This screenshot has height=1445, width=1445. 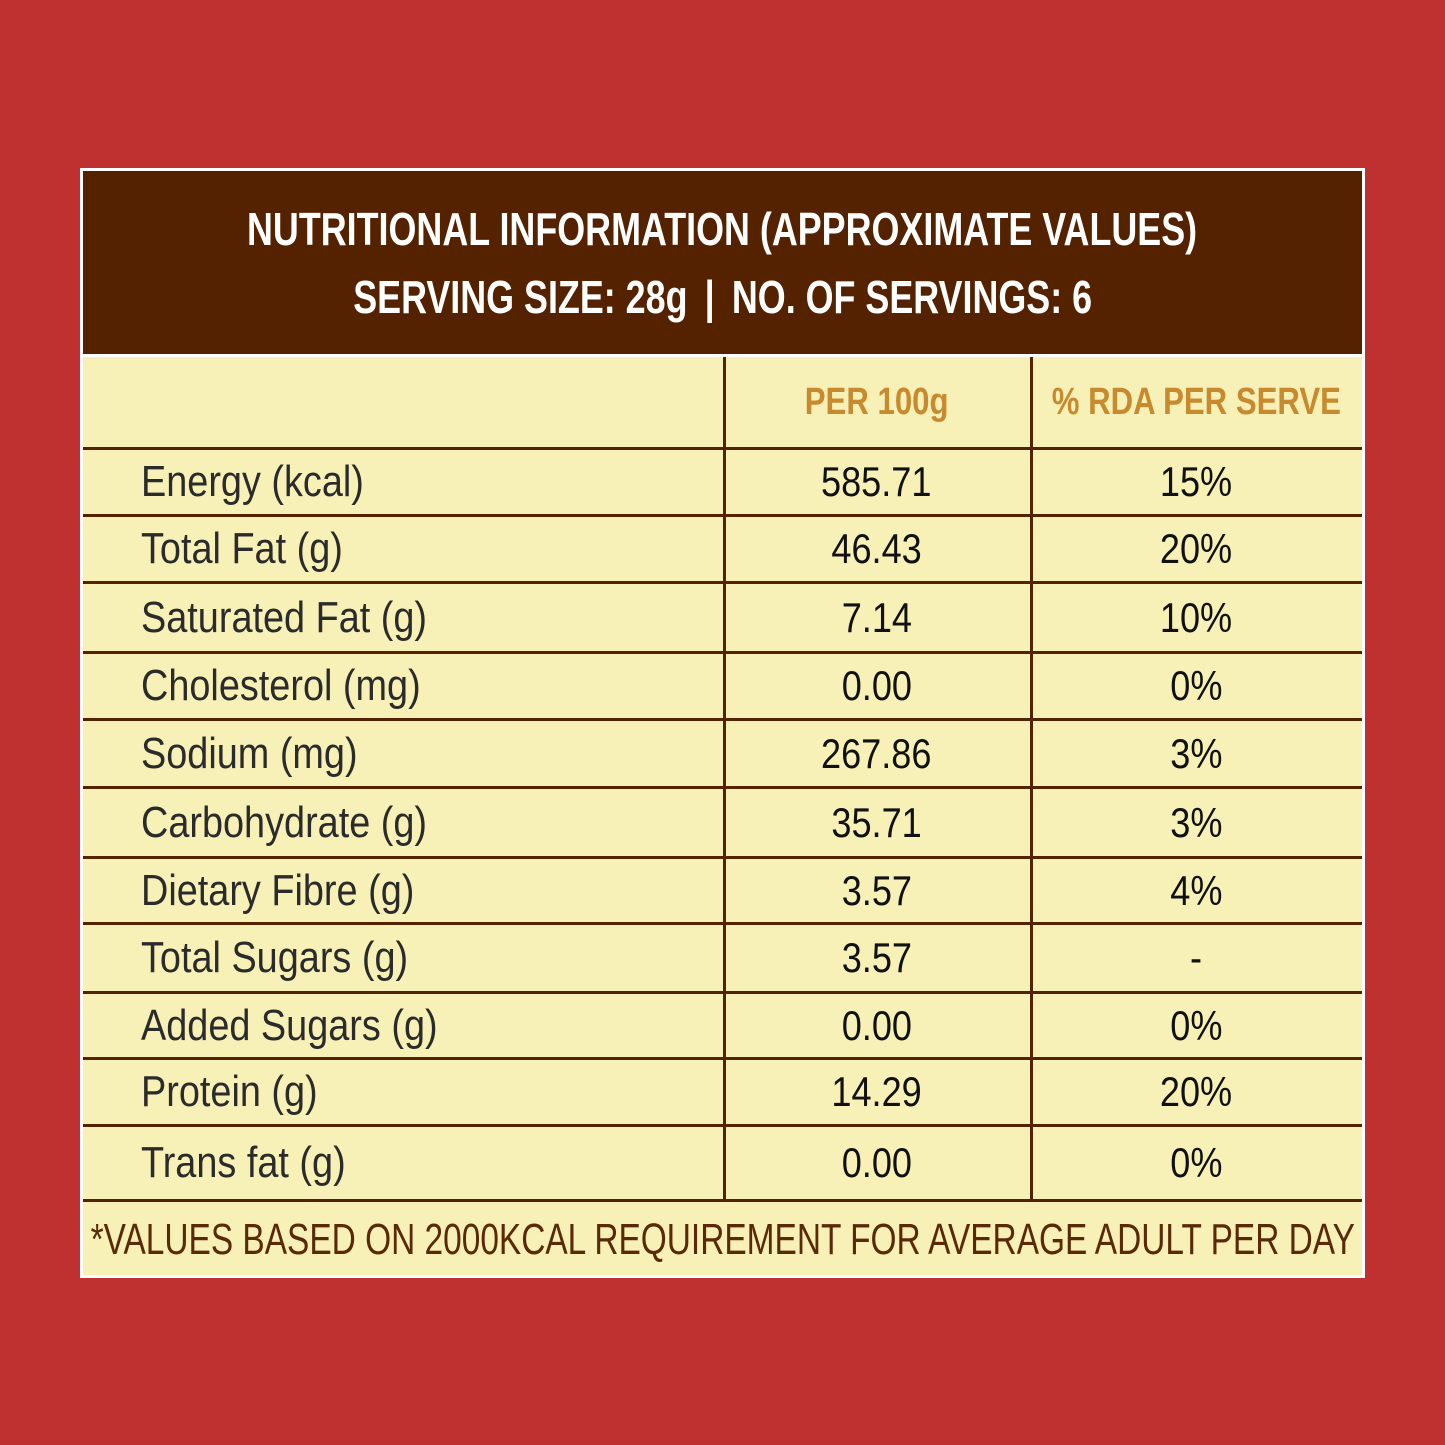 I want to click on per-100g-value: 585.71, so click(x=876, y=481).